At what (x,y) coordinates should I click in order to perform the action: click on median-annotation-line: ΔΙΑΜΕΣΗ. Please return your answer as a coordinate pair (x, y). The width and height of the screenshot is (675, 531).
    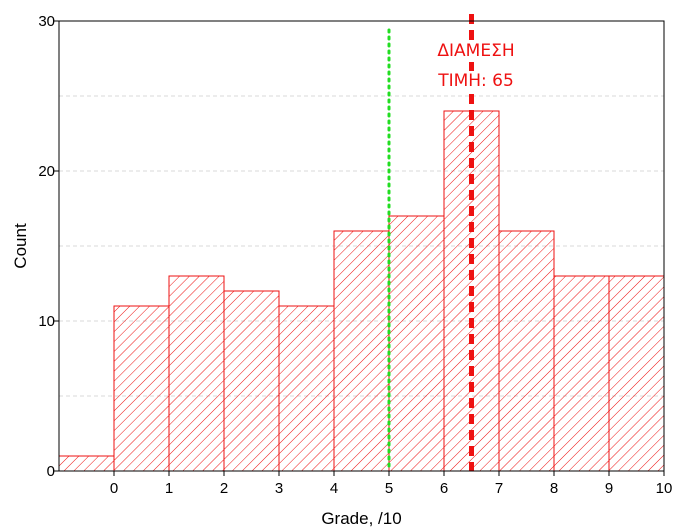
    Looking at the image, I should click on (475, 51).